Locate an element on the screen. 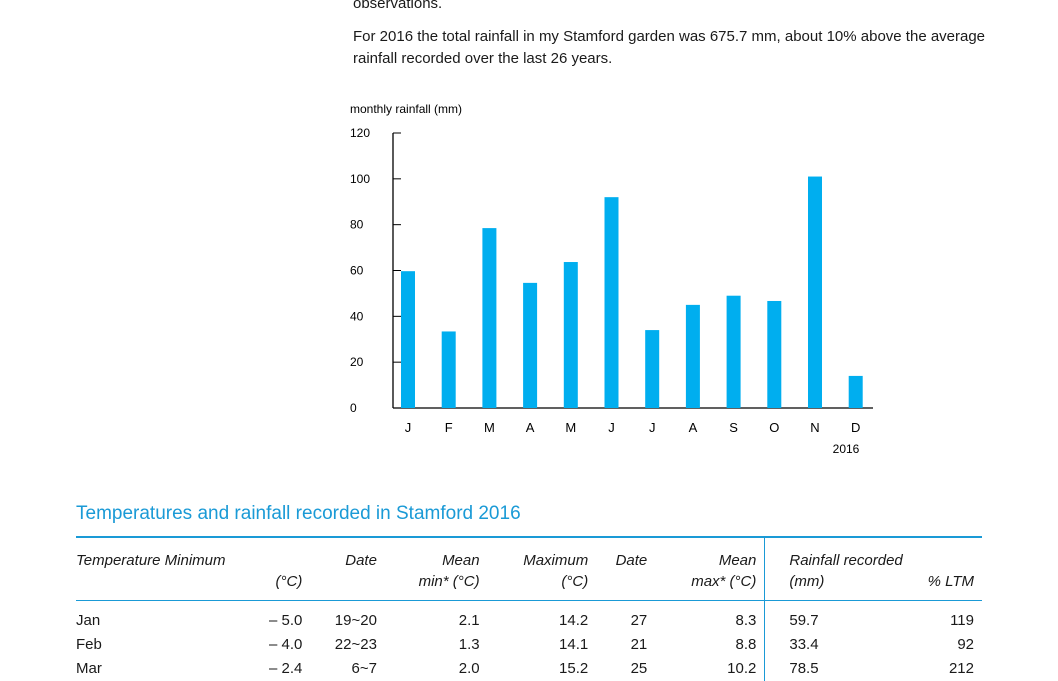  table-cell: 2.0 is located at coordinates (469, 668).